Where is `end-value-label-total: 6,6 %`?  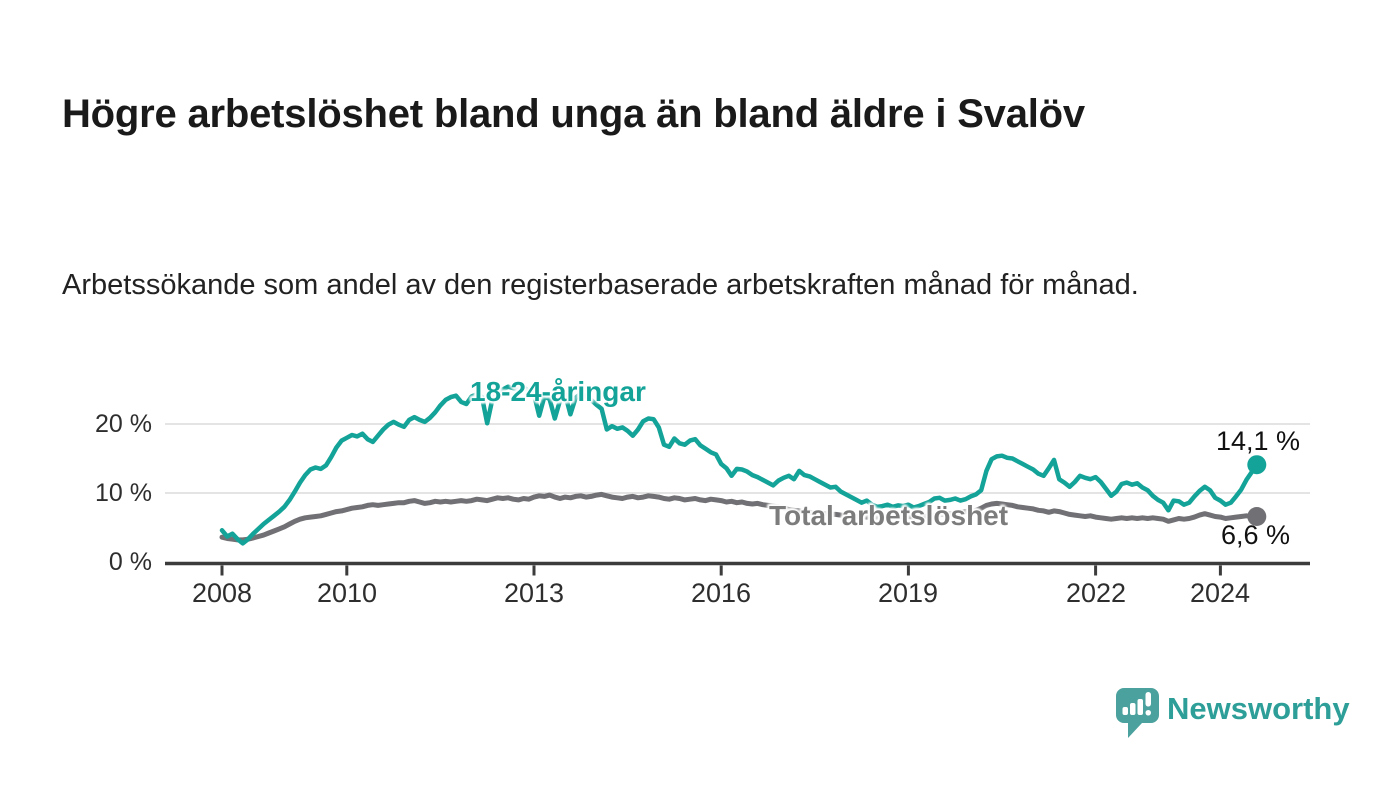 end-value-label-total: 6,6 % is located at coordinates (1255, 535).